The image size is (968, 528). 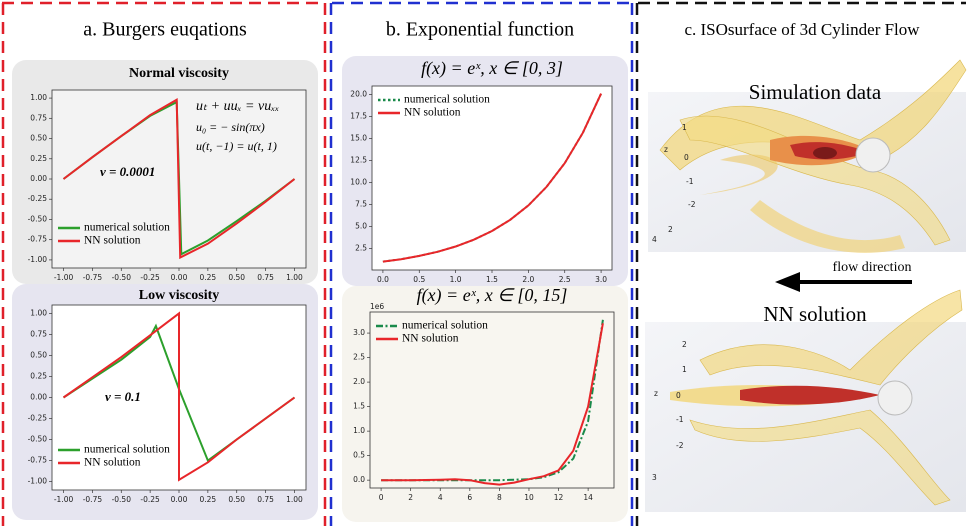 What do you see at coordinates (815, 314) in the screenshot?
I see `subplot-title: NN solution` at bounding box center [815, 314].